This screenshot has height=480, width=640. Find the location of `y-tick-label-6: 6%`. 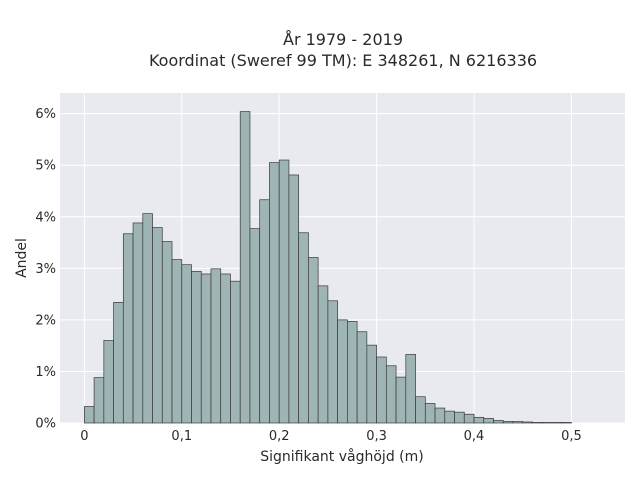

y-tick-label-6: 6% is located at coordinates (45, 114).